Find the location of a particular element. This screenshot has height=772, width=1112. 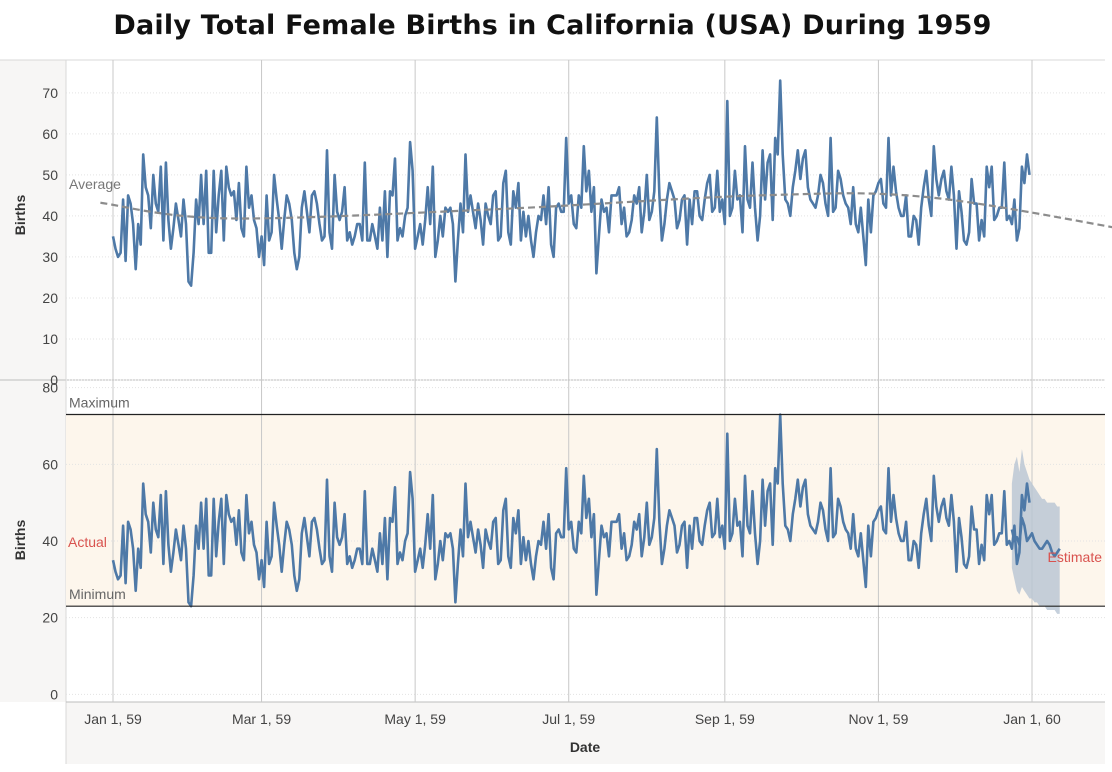

y-tick-label: 50 is located at coordinates (50, 175).